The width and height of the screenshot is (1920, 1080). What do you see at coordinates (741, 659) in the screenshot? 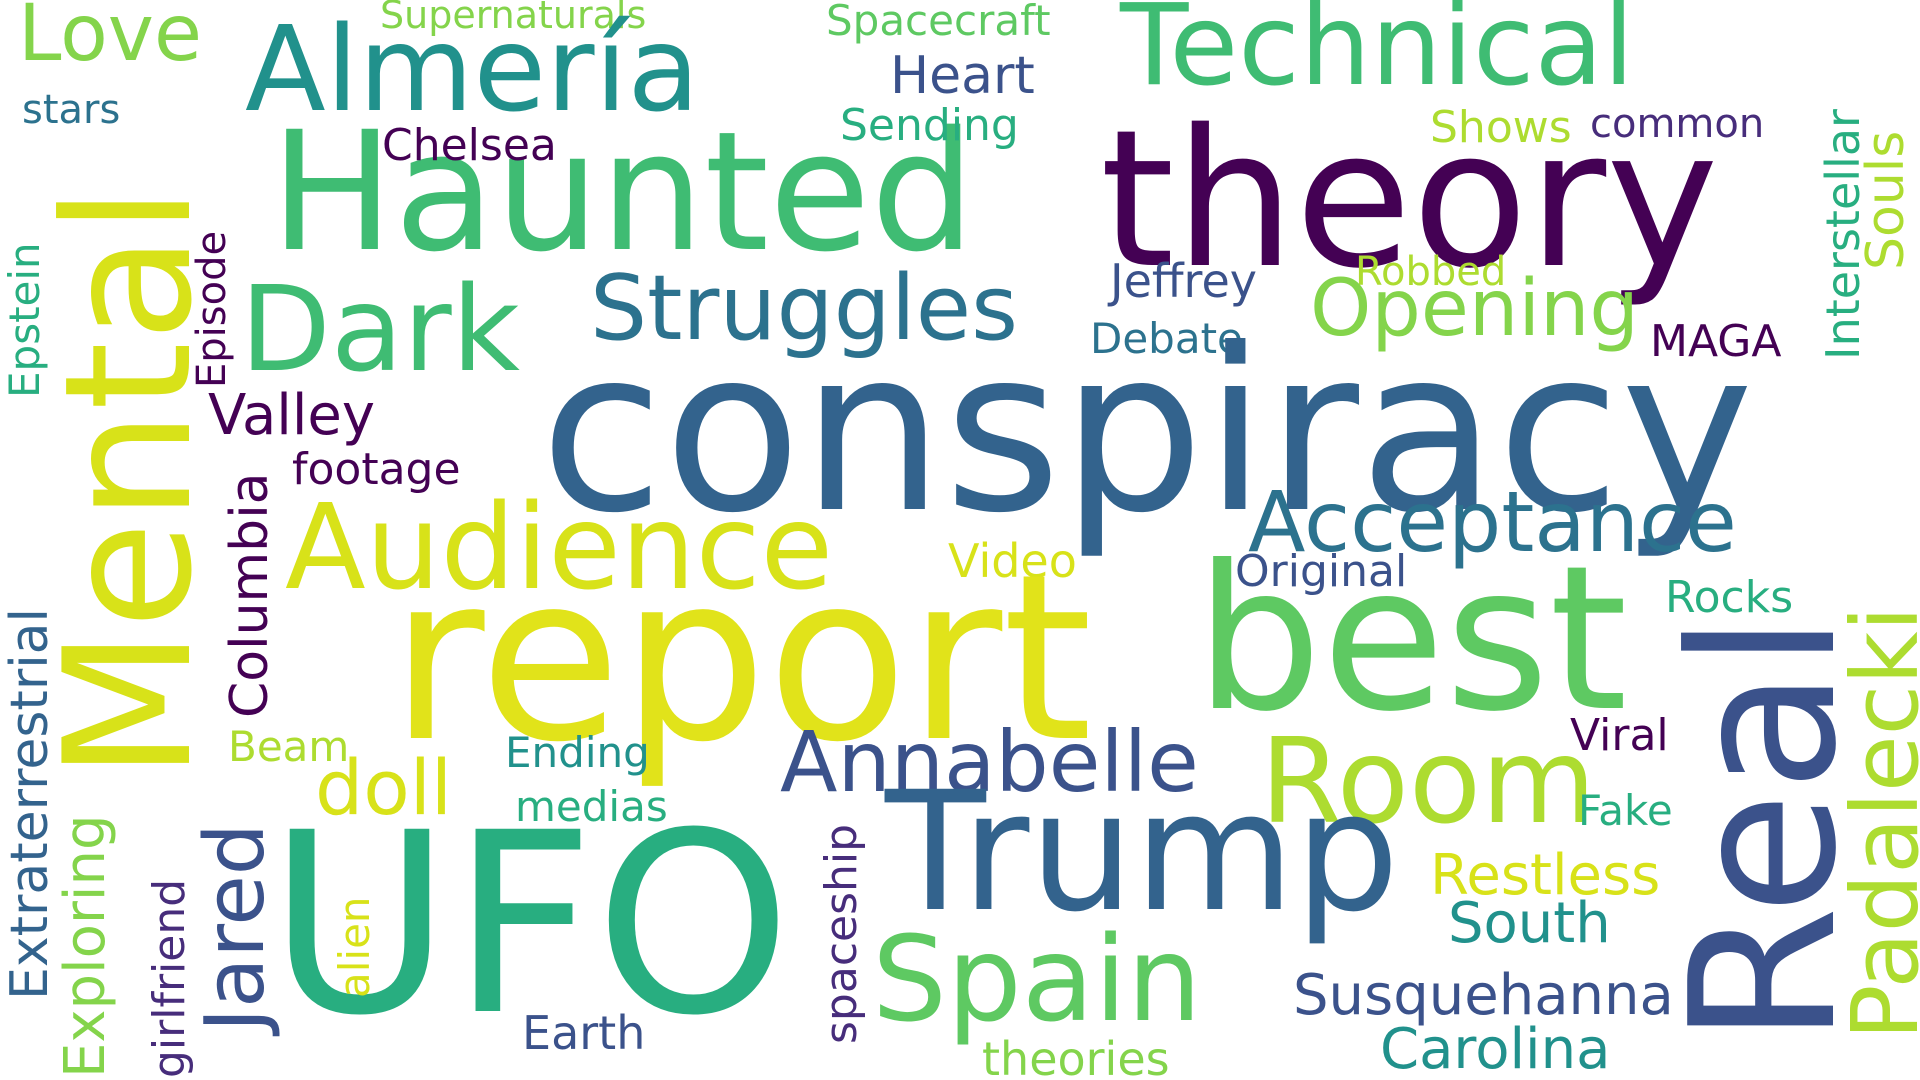
I see `word-report: report` at bounding box center [741, 659].